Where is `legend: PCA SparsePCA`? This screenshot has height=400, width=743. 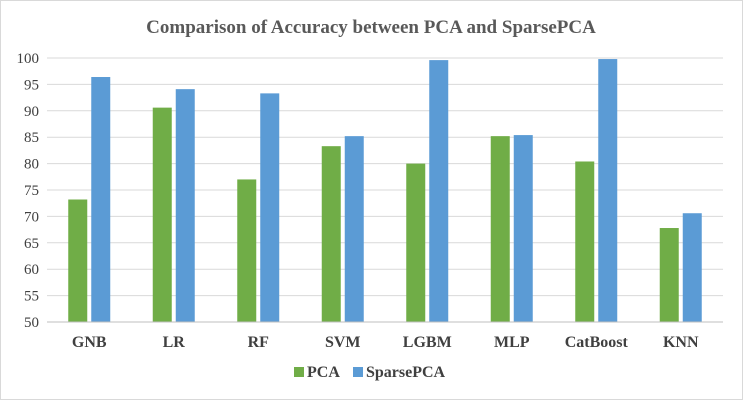
legend: PCA SparsePCA is located at coordinates (370, 372).